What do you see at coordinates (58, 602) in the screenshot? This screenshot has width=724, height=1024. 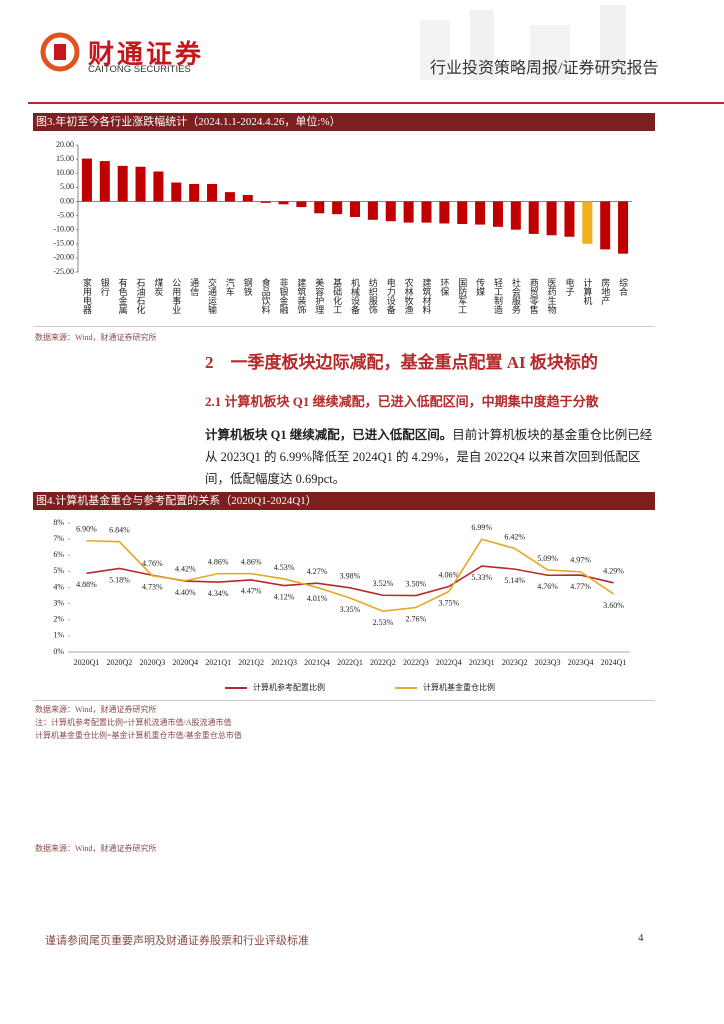 I see `y-tick-label: 3%` at bounding box center [58, 602].